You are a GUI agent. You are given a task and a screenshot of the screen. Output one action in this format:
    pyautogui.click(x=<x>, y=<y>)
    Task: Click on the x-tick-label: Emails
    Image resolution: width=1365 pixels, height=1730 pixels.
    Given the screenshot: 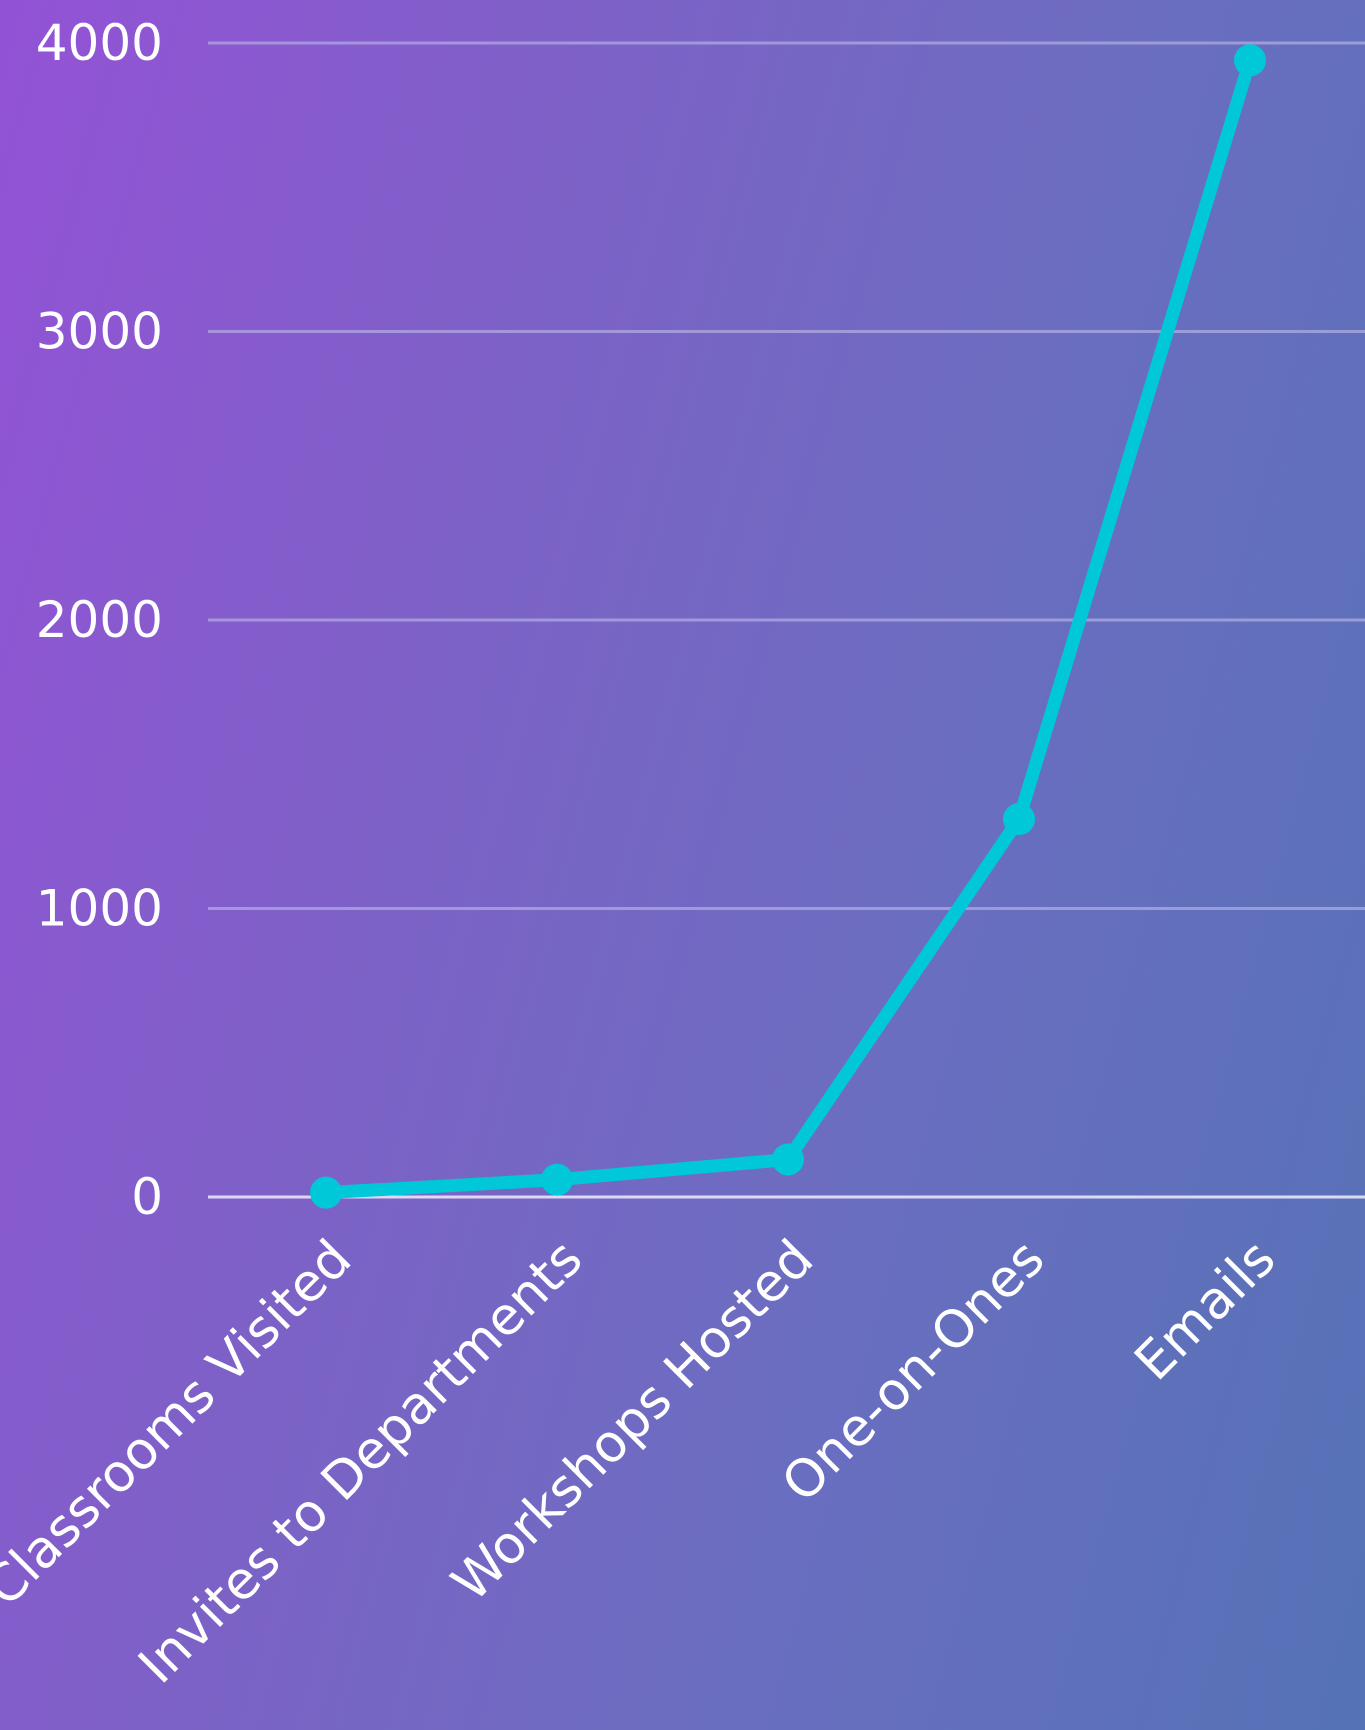 What is the action you would take?
    pyautogui.click(x=1206, y=1311)
    